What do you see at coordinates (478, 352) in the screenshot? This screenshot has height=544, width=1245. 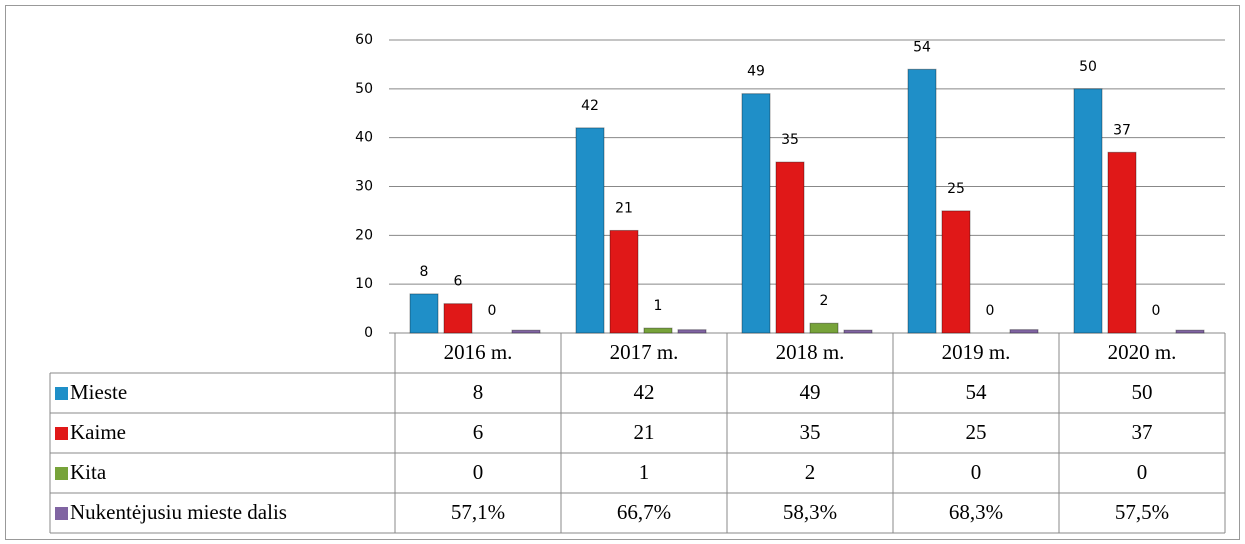 I see `x-tick-label: 2016 m.` at bounding box center [478, 352].